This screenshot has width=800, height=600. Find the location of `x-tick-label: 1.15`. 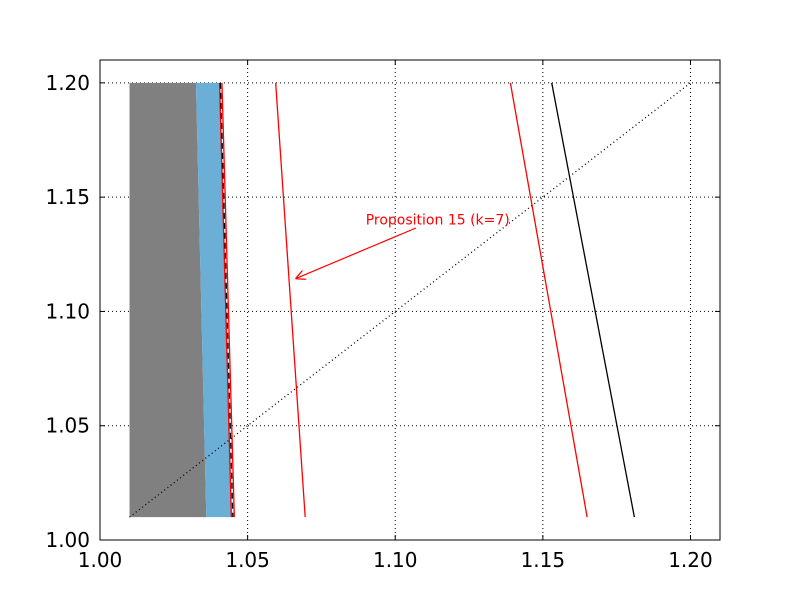

x-tick-label: 1.15 is located at coordinates (543, 560).